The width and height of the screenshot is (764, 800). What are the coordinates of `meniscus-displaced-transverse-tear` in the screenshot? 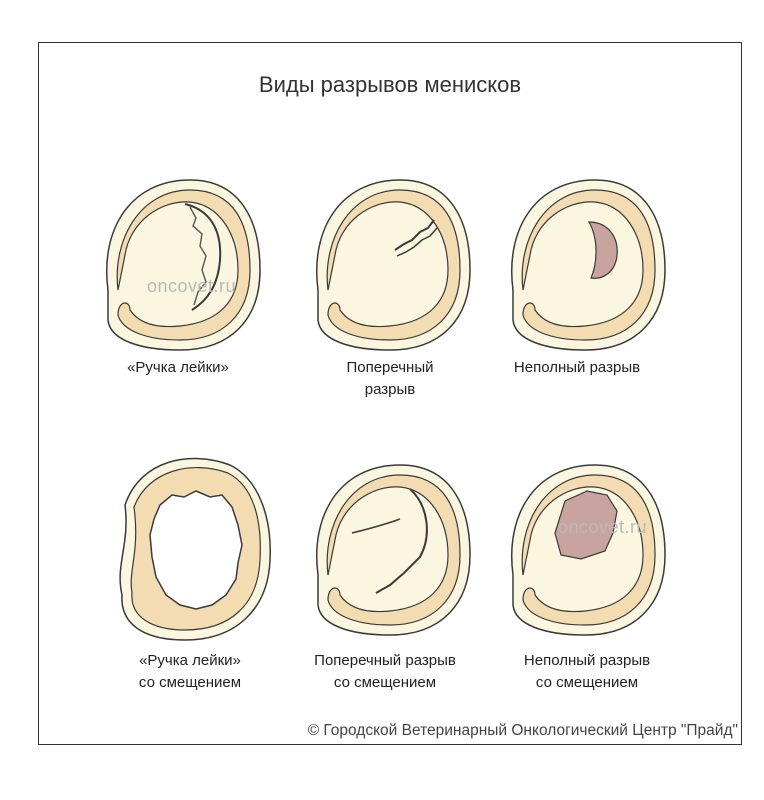 It's located at (393, 550).